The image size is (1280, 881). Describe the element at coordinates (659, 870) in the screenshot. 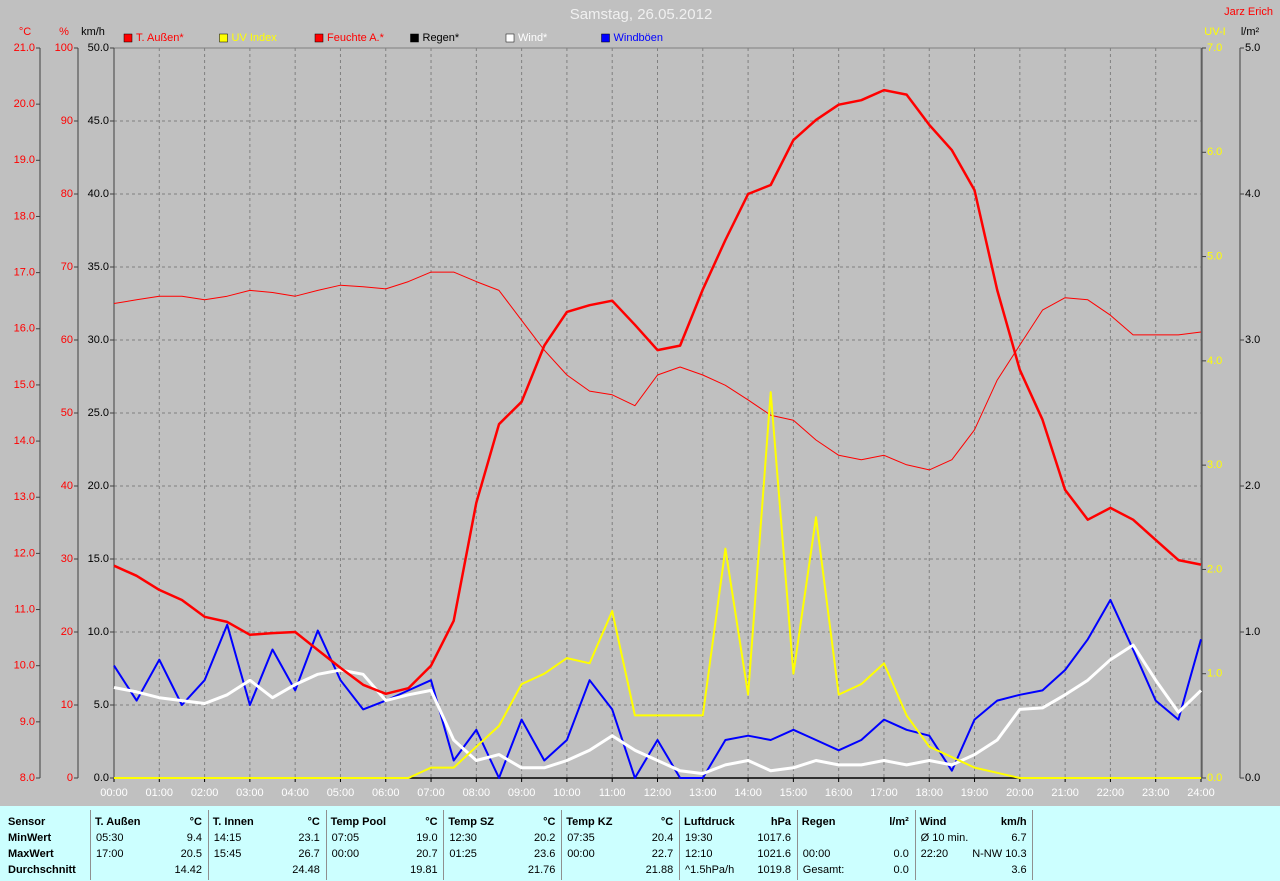

I see `cell-value: 21.88` at that location.